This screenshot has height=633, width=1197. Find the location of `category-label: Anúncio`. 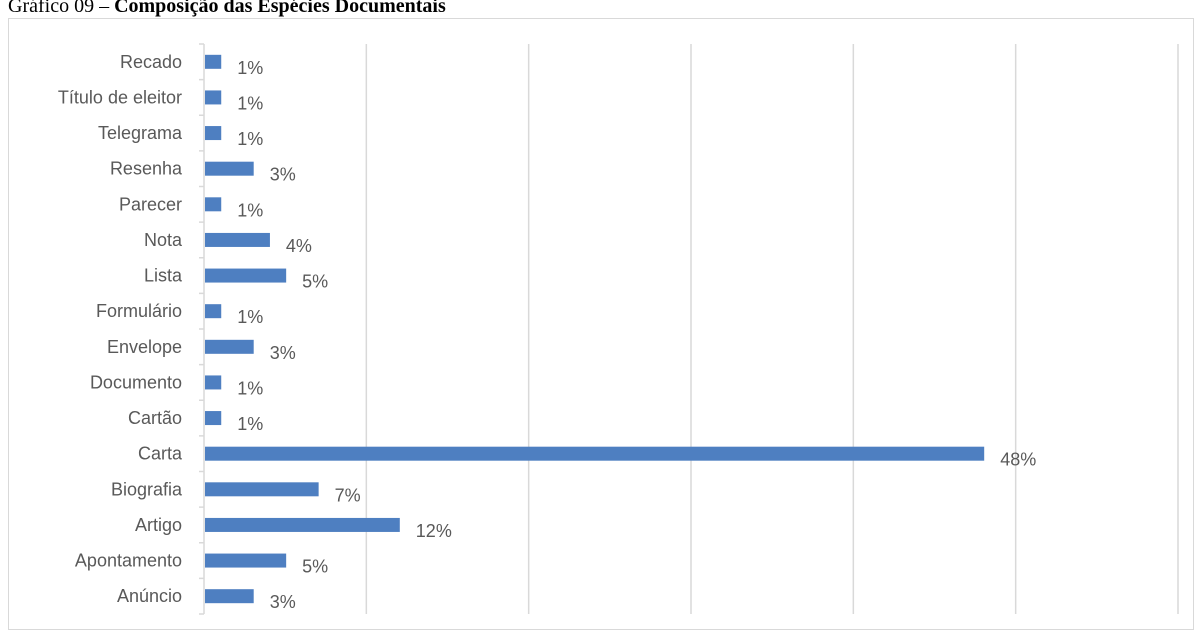

category-label: Anúncio is located at coordinates (149, 596).